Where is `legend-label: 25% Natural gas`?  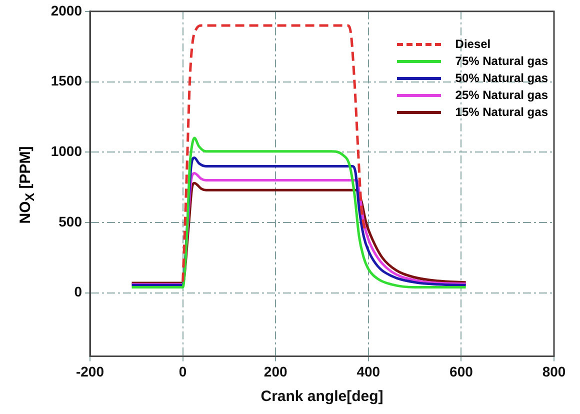 legend-label: 25% Natural gas is located at coordinates (501, 95).